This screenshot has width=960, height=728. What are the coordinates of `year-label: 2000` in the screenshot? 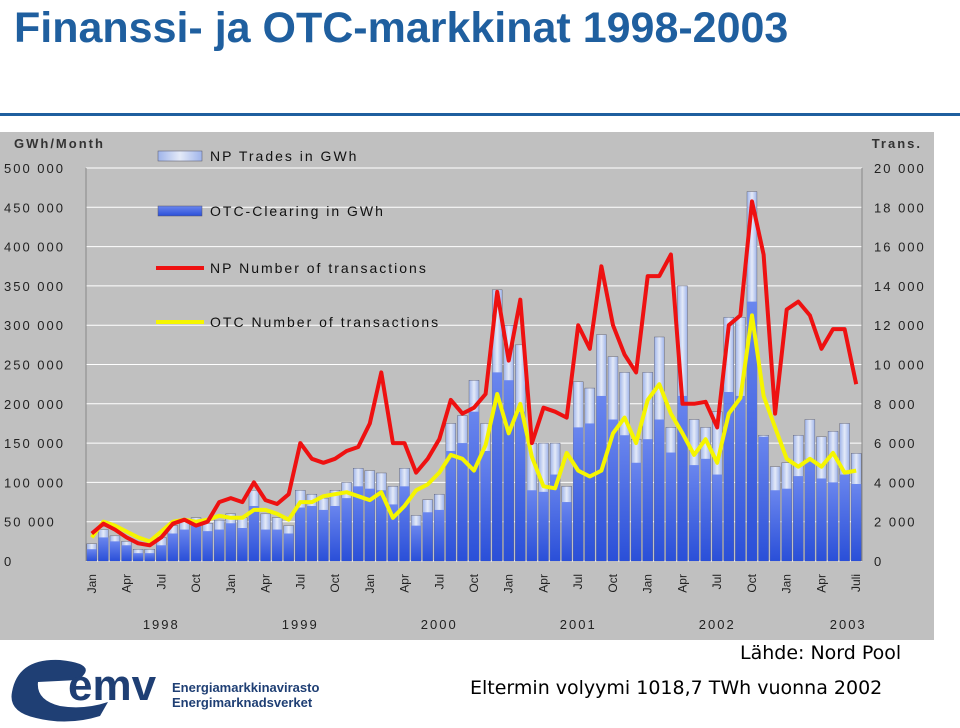 It's located at (439, 624).